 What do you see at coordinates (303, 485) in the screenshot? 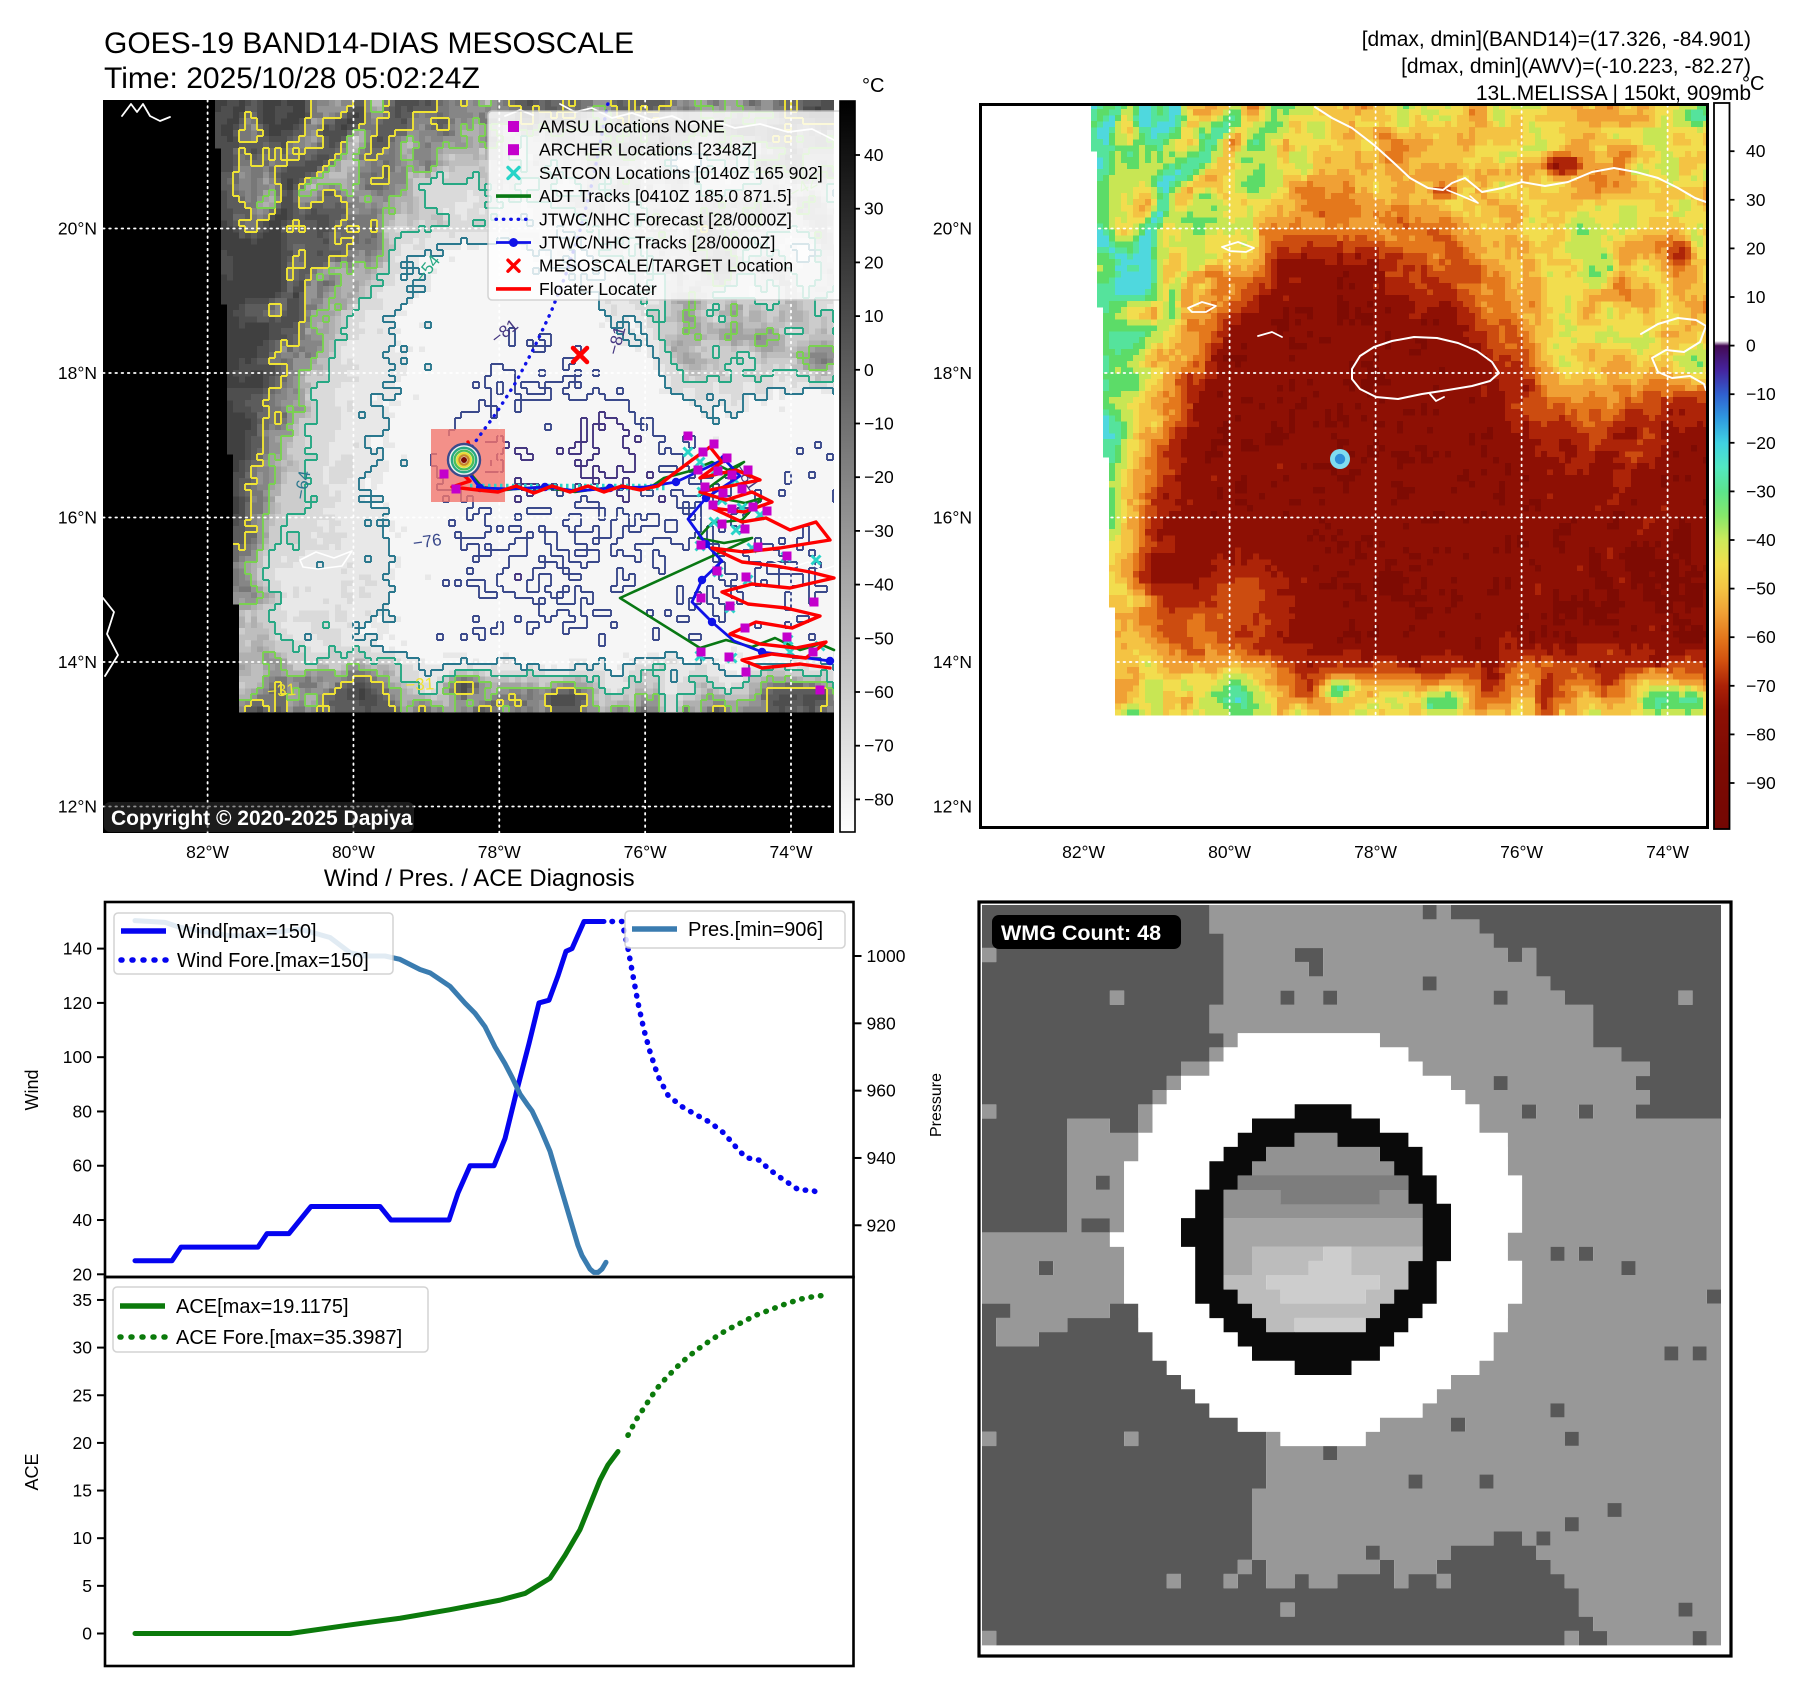
I see `svg-text: −64` at bounding box center [303, 485].